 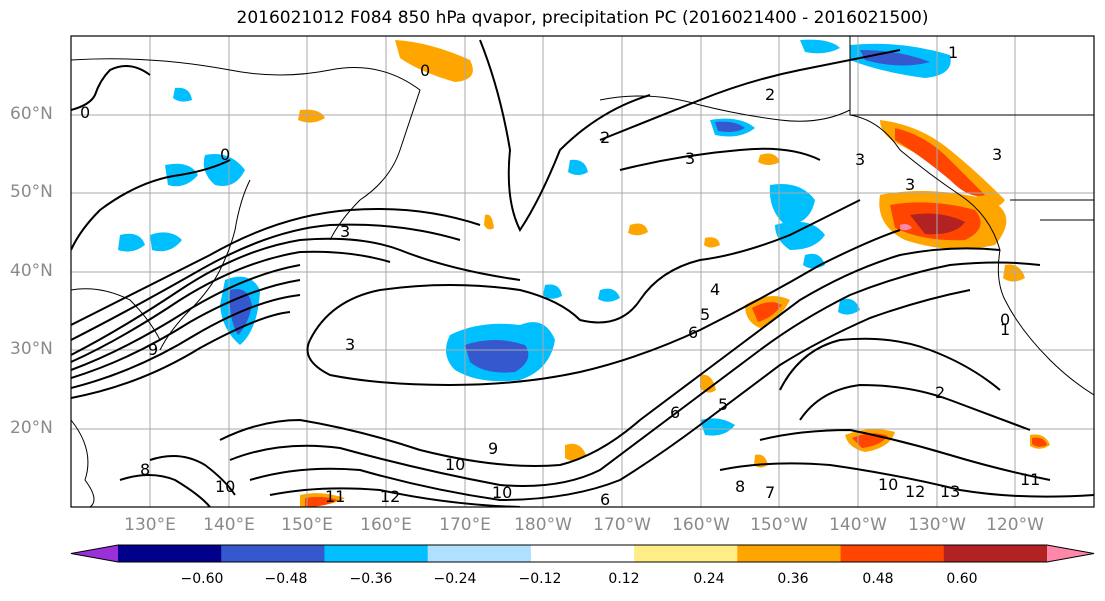 What do you see at coordinates (371, 579) in the screenshot?
I see `colorbar-tick-label: −0.36` at bounding box center [371, 579].